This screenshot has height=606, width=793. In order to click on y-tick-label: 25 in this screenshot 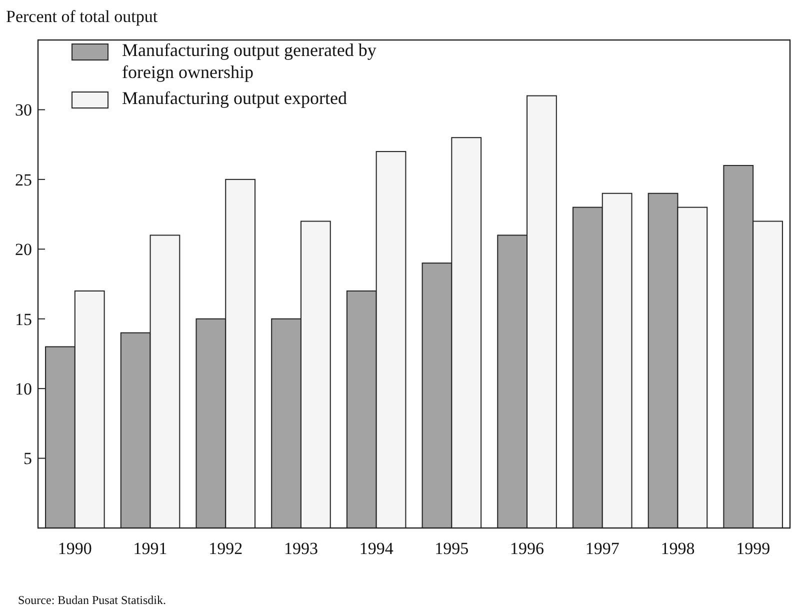, I will do `click(23, 180)`.